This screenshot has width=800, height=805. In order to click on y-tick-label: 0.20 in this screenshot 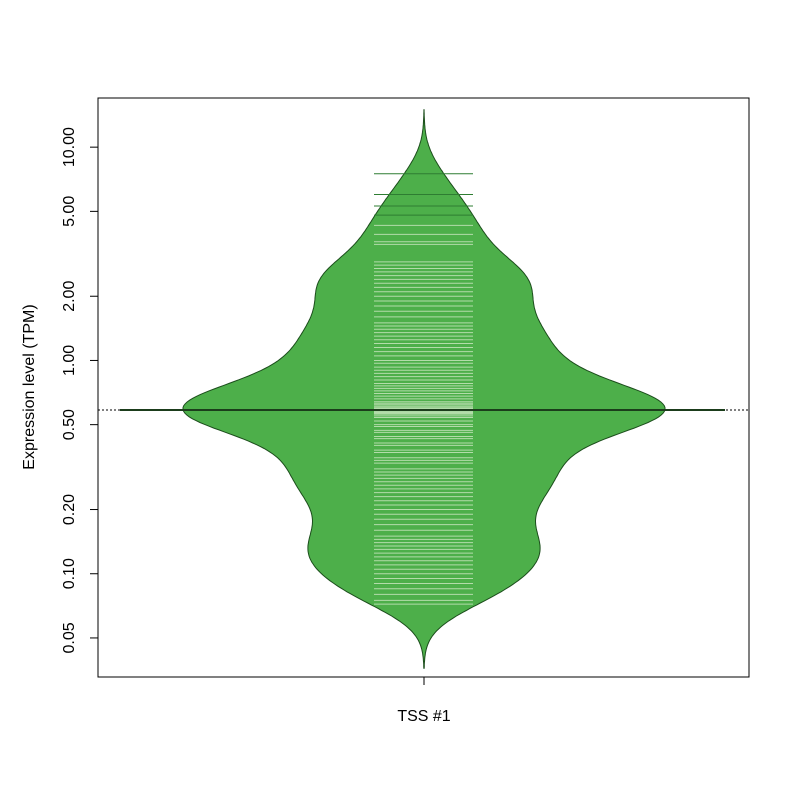, I will do `click(69, 509)`.